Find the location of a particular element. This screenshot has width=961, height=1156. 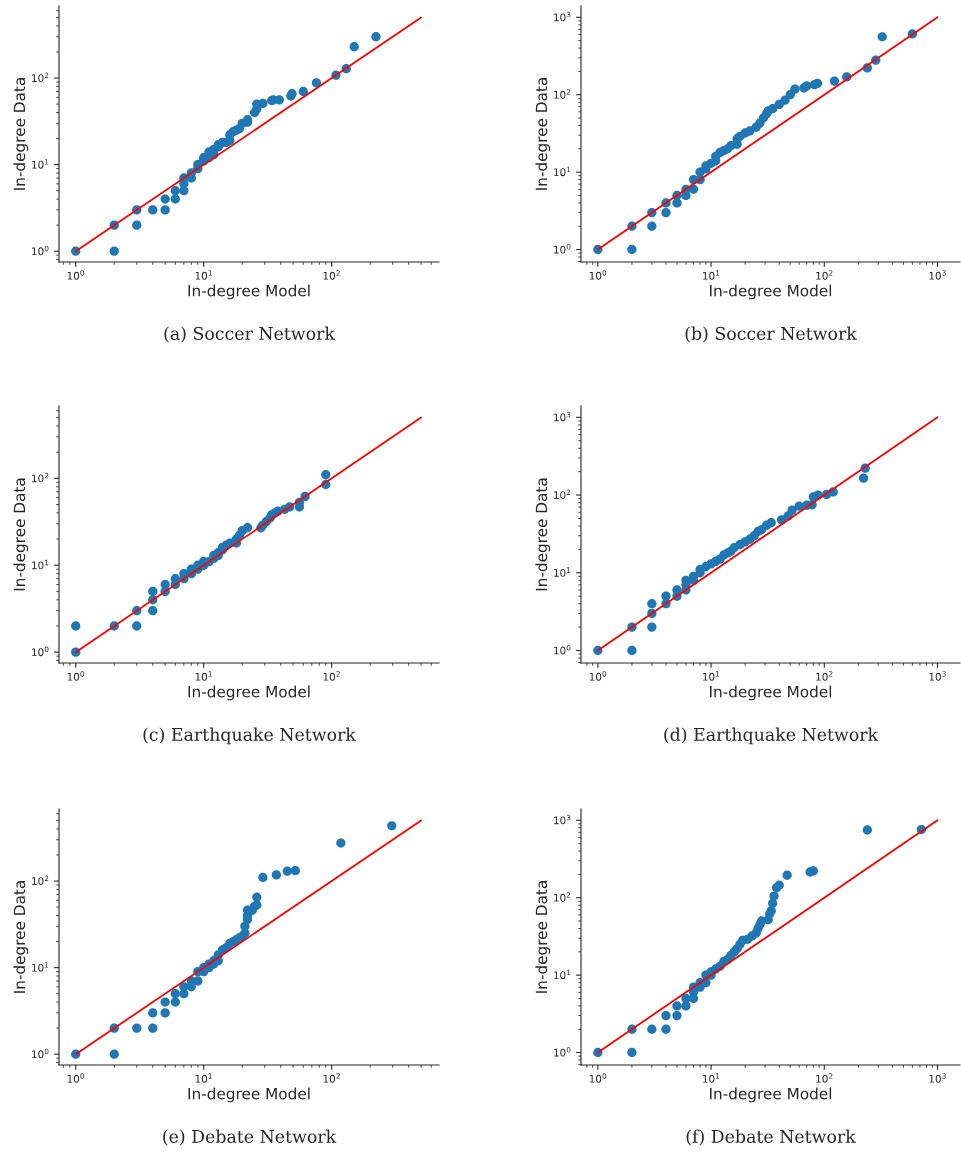

text: (b) Soccer Network is located at coordinates (771, 334).